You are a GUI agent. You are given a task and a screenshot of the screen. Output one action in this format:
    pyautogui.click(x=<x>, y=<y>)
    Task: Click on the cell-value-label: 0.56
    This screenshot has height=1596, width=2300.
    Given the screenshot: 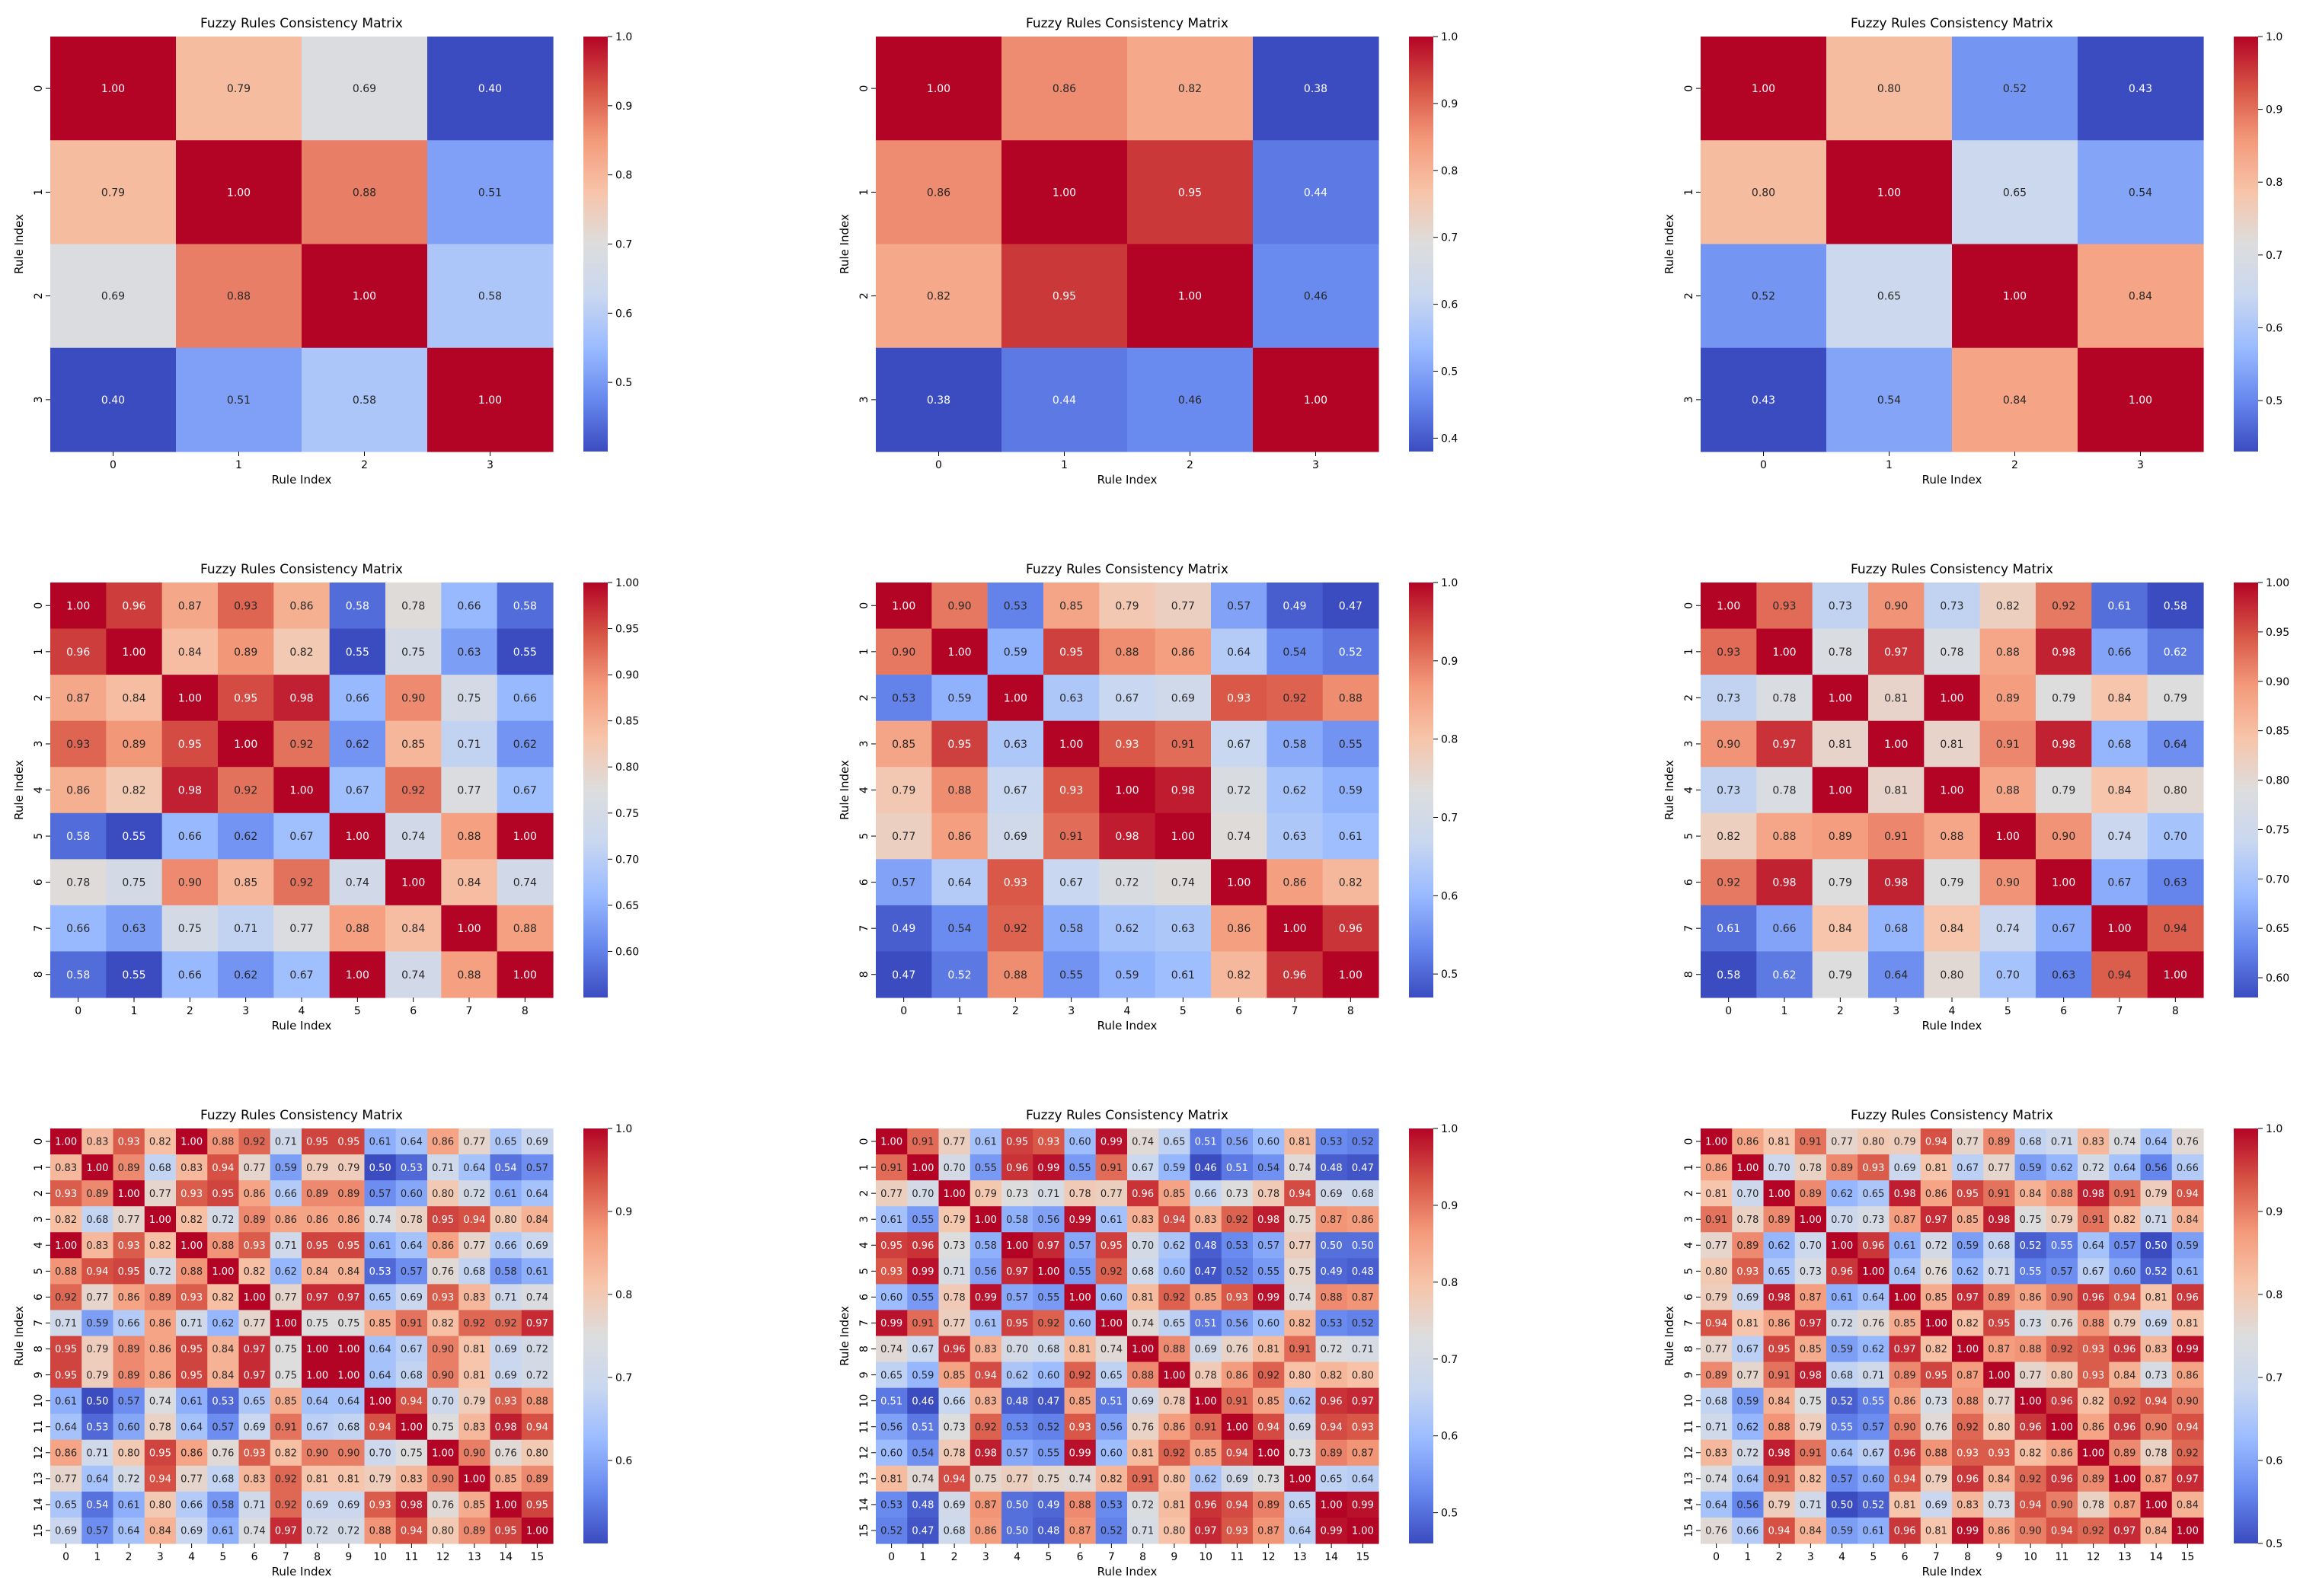 What is the action you would take?
    pyautogui.click(x=1237, y=1142)
    